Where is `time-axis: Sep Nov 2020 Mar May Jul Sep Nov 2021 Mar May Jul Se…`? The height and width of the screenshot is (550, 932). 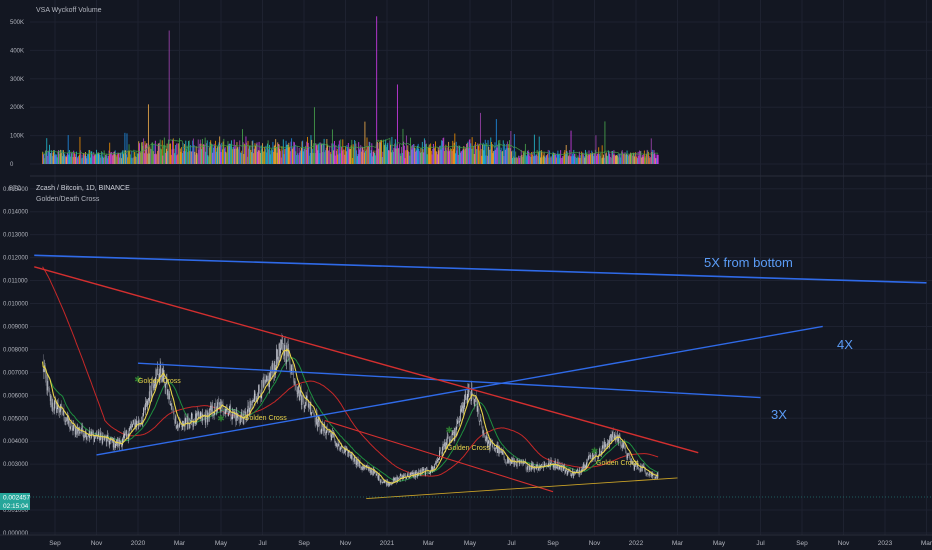 time-axis: Sep Nov 2020 Mar May Jul Sep Nov 2021 Mar May Jul Se… is located at coordinates (490, 543).